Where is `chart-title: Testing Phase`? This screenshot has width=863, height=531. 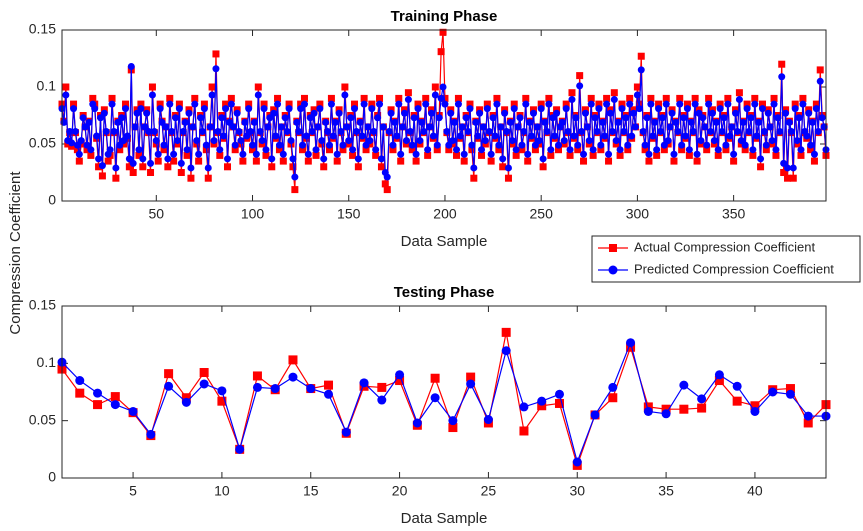
chart-title: Testing Phase is located at coordinates (444, 292).